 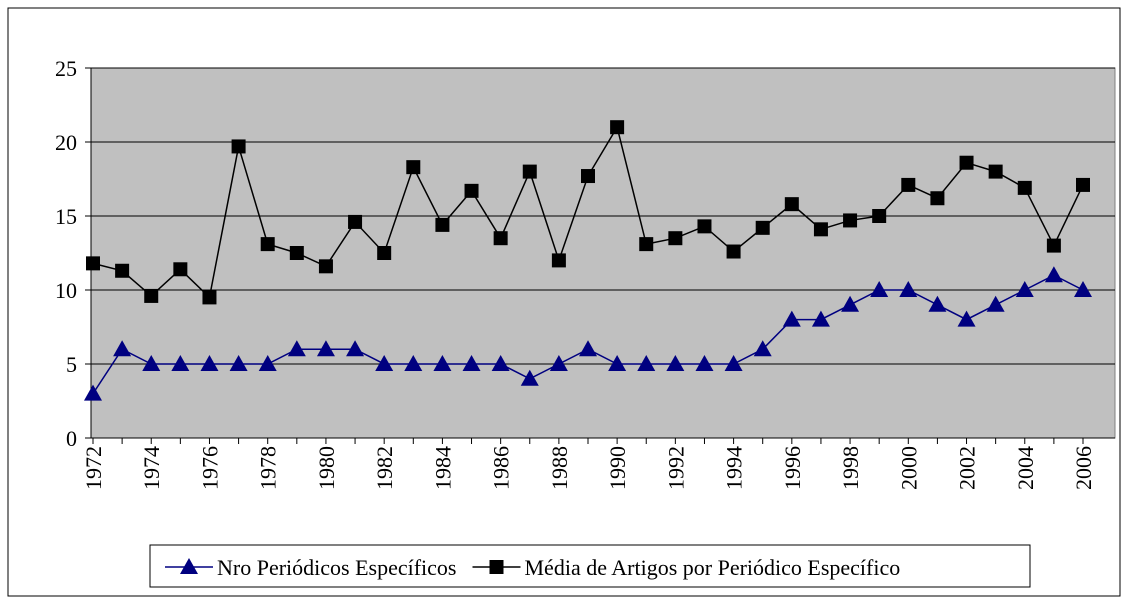 I want to click on x-tick-label: 1982, so click(x=384, y=468).